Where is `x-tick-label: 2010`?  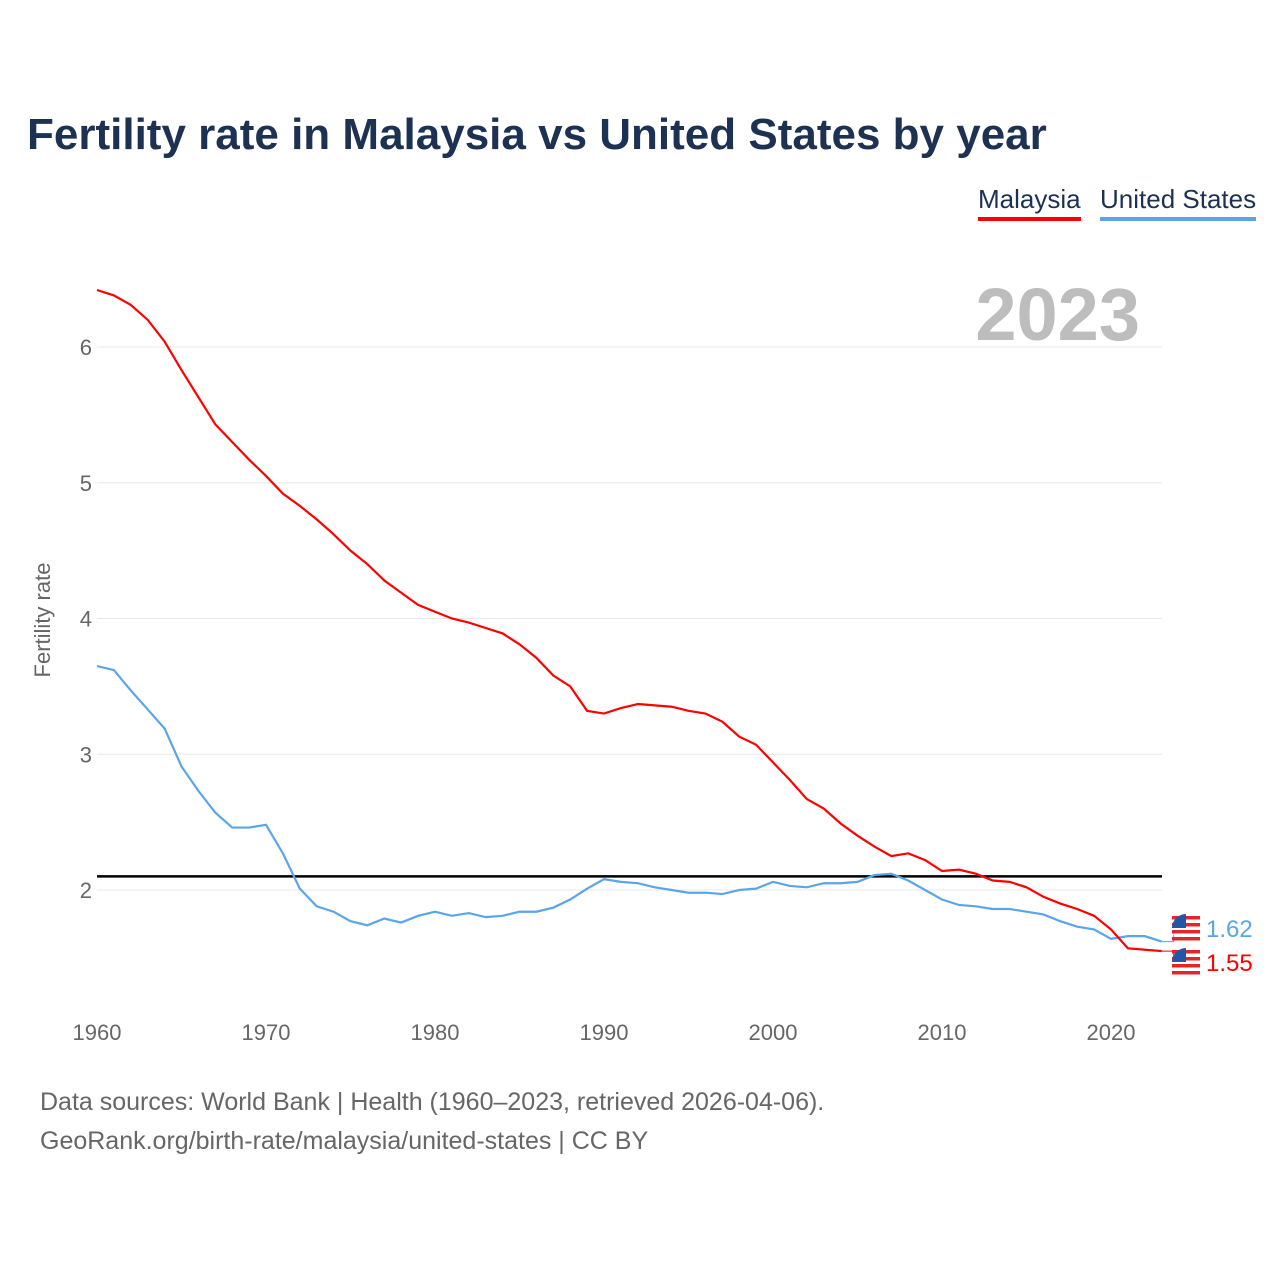
x-tick-label: 2010 is located at coordinates (942, 1032).